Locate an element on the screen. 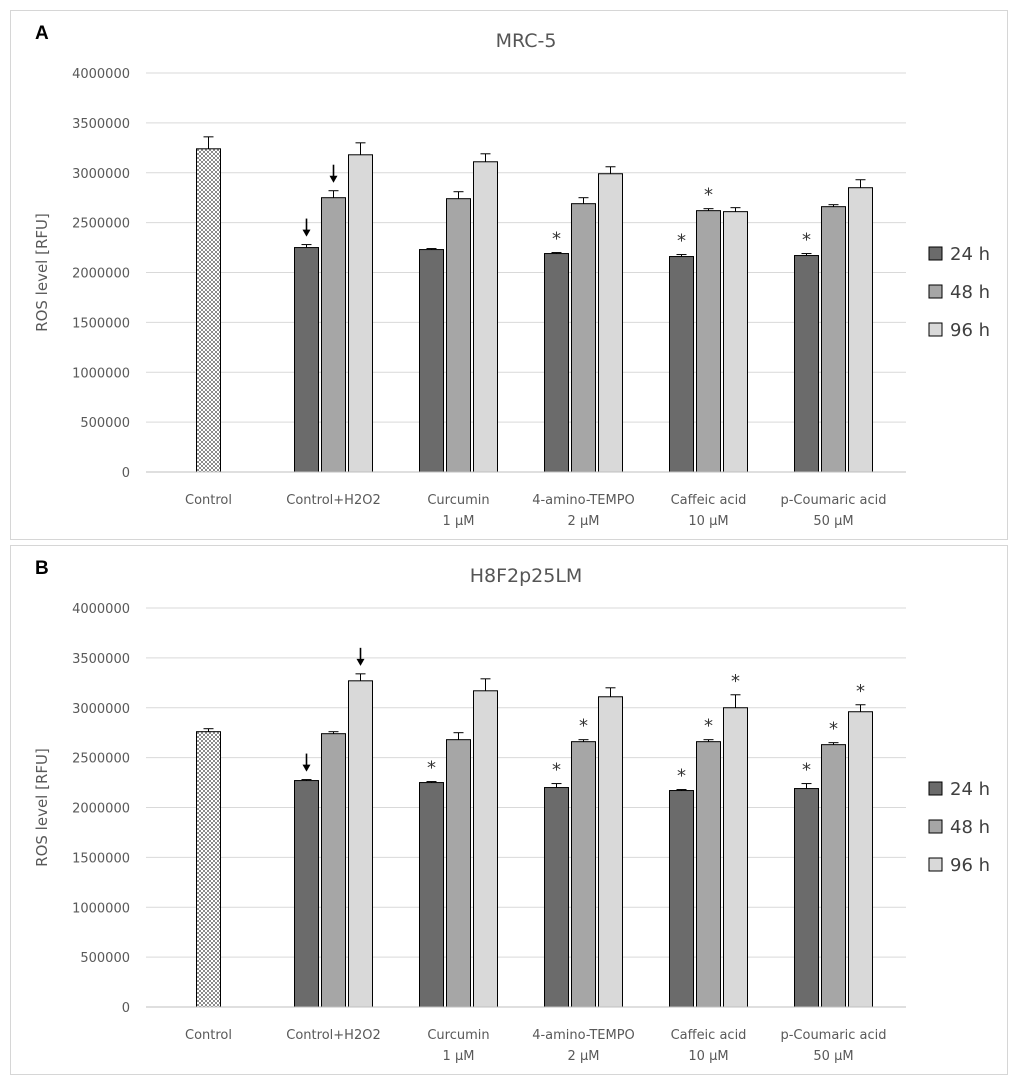 The image size is (1020, 1085). chart-title: H8F2p25LM is located at coordinates (526, 576).